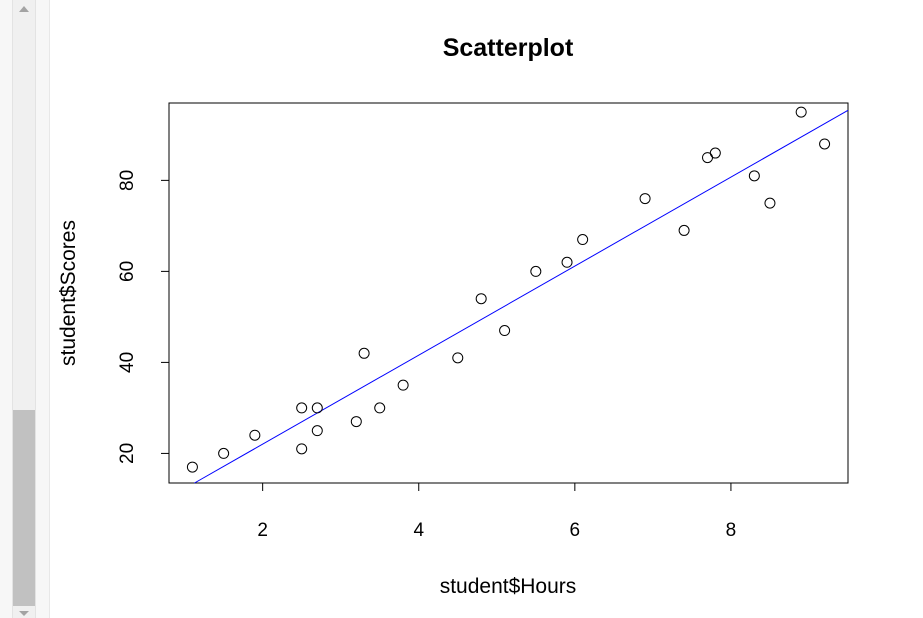  Describe the element at coordinates (49, 309) in the screenshot. I see `panel-divider` at that location.